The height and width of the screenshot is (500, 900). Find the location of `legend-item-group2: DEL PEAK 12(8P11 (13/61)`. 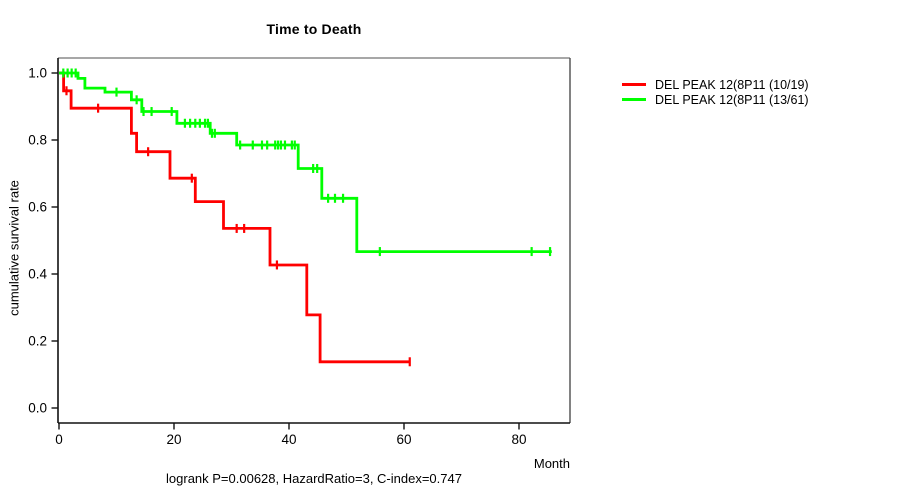

legend-item-group2: DEL PEAK 12(8P11 (13/61) is located at coordinates (715, 99).